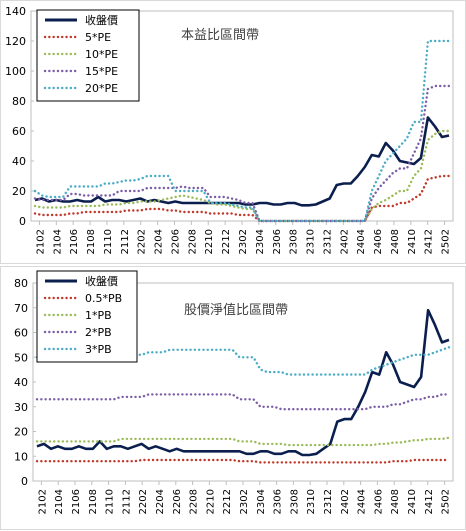 The width and height of the screenshot is (466, 531). What do you see at coordinates (236, 310) in the screenshot?
I see `chart-title: 股價淨值比區間帶` at bounding box center [236, 310].